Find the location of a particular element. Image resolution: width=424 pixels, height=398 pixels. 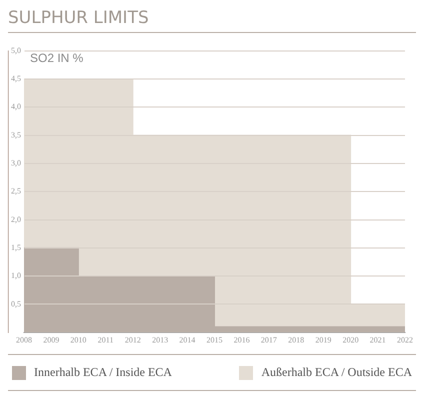

y-axis-title: SO2 IN % is located at coordinates (57, 58).